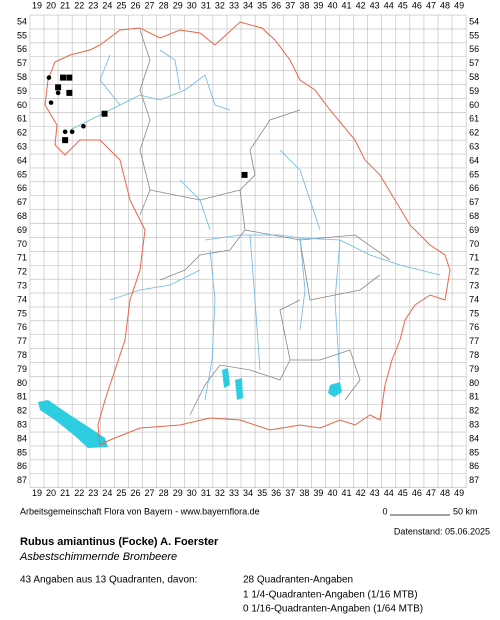 The height and width of the screenshot is (620, 500). I want to click on row-label-left: 83, so click(22, 424).